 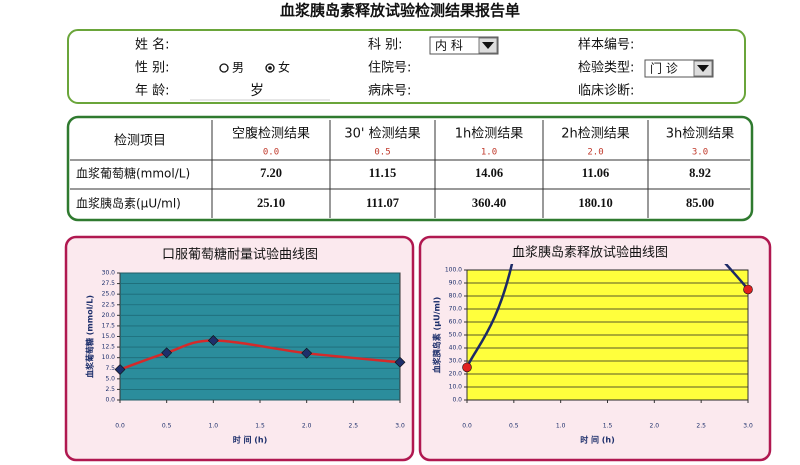 What do you see at coordinates (456, 348) in the screenshot?
I see `y-tick-label: 40.0` at bounding box center [456, 348].